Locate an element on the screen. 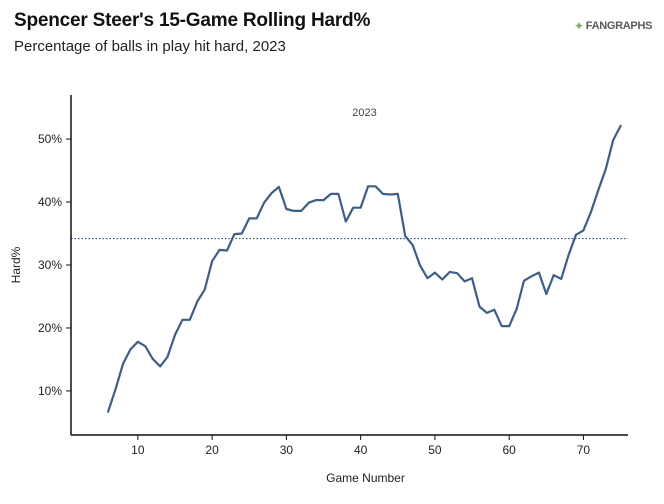 Image resolution: width=664 pixels, height=504 pixels. x-tick-label: 10 is located at coordinates (138, 450).